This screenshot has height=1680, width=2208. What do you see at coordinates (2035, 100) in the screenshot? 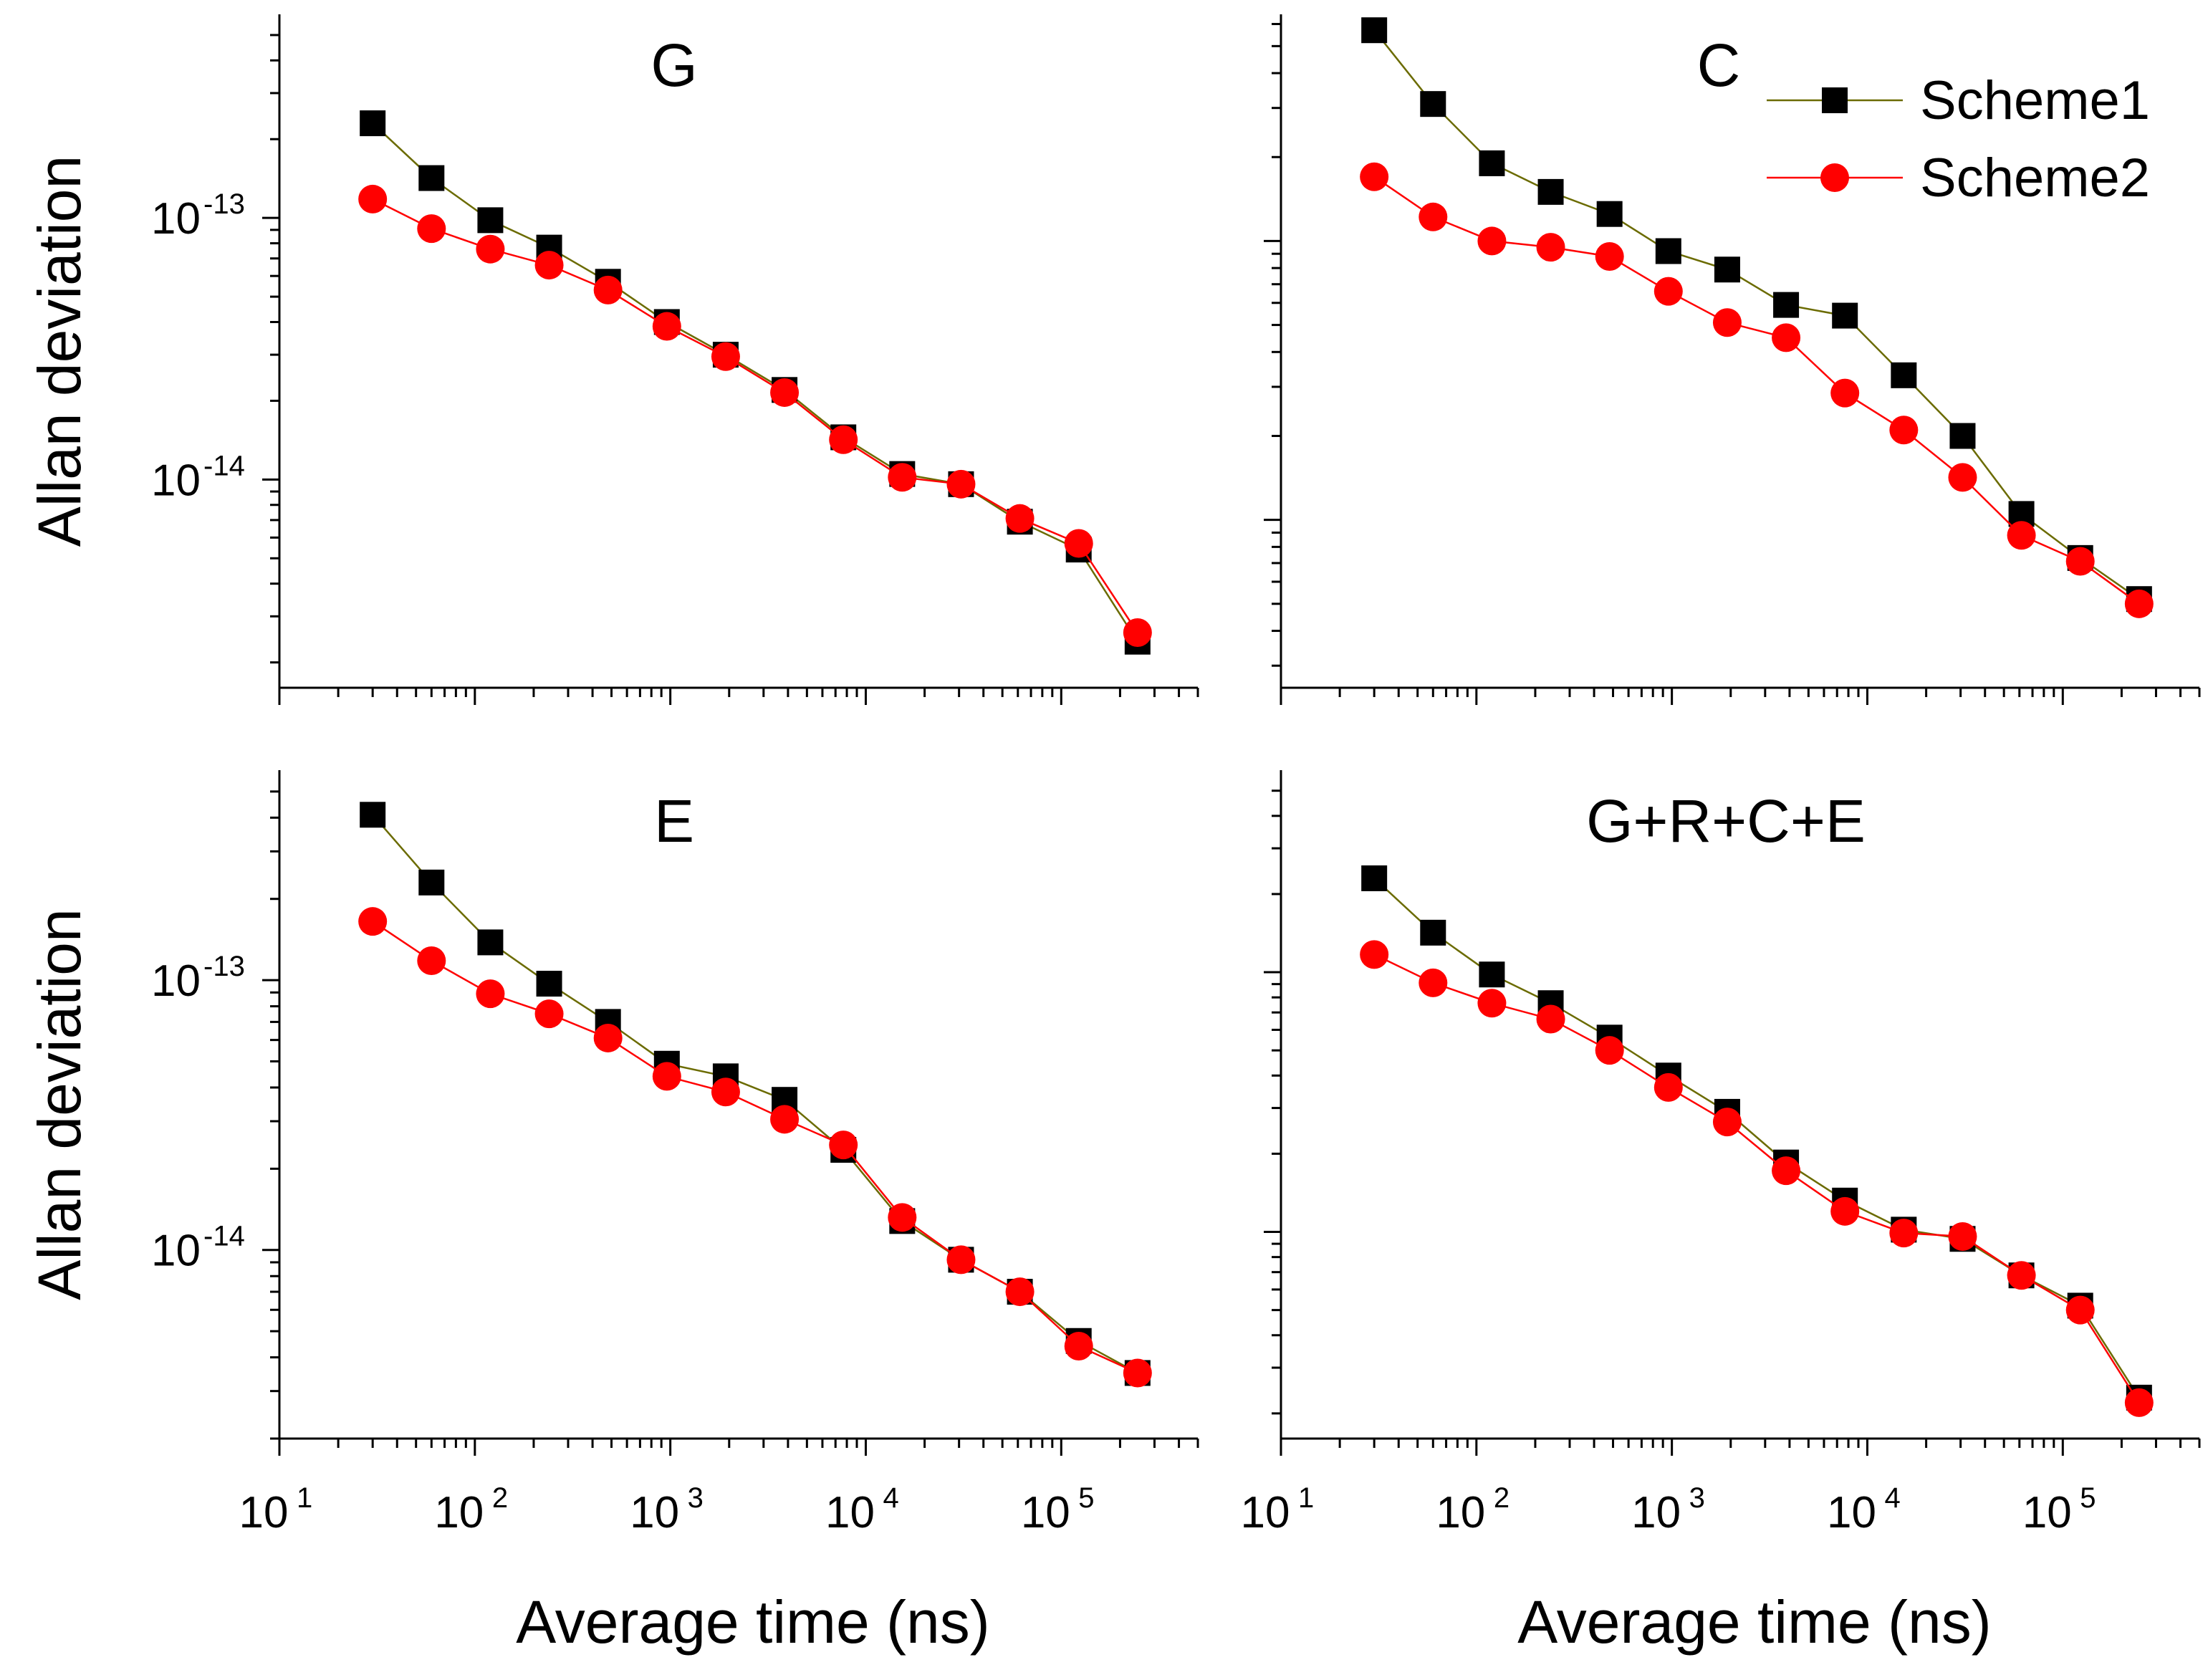
I see `legend-label: Scheme1` at bounding box center [2035, 100].